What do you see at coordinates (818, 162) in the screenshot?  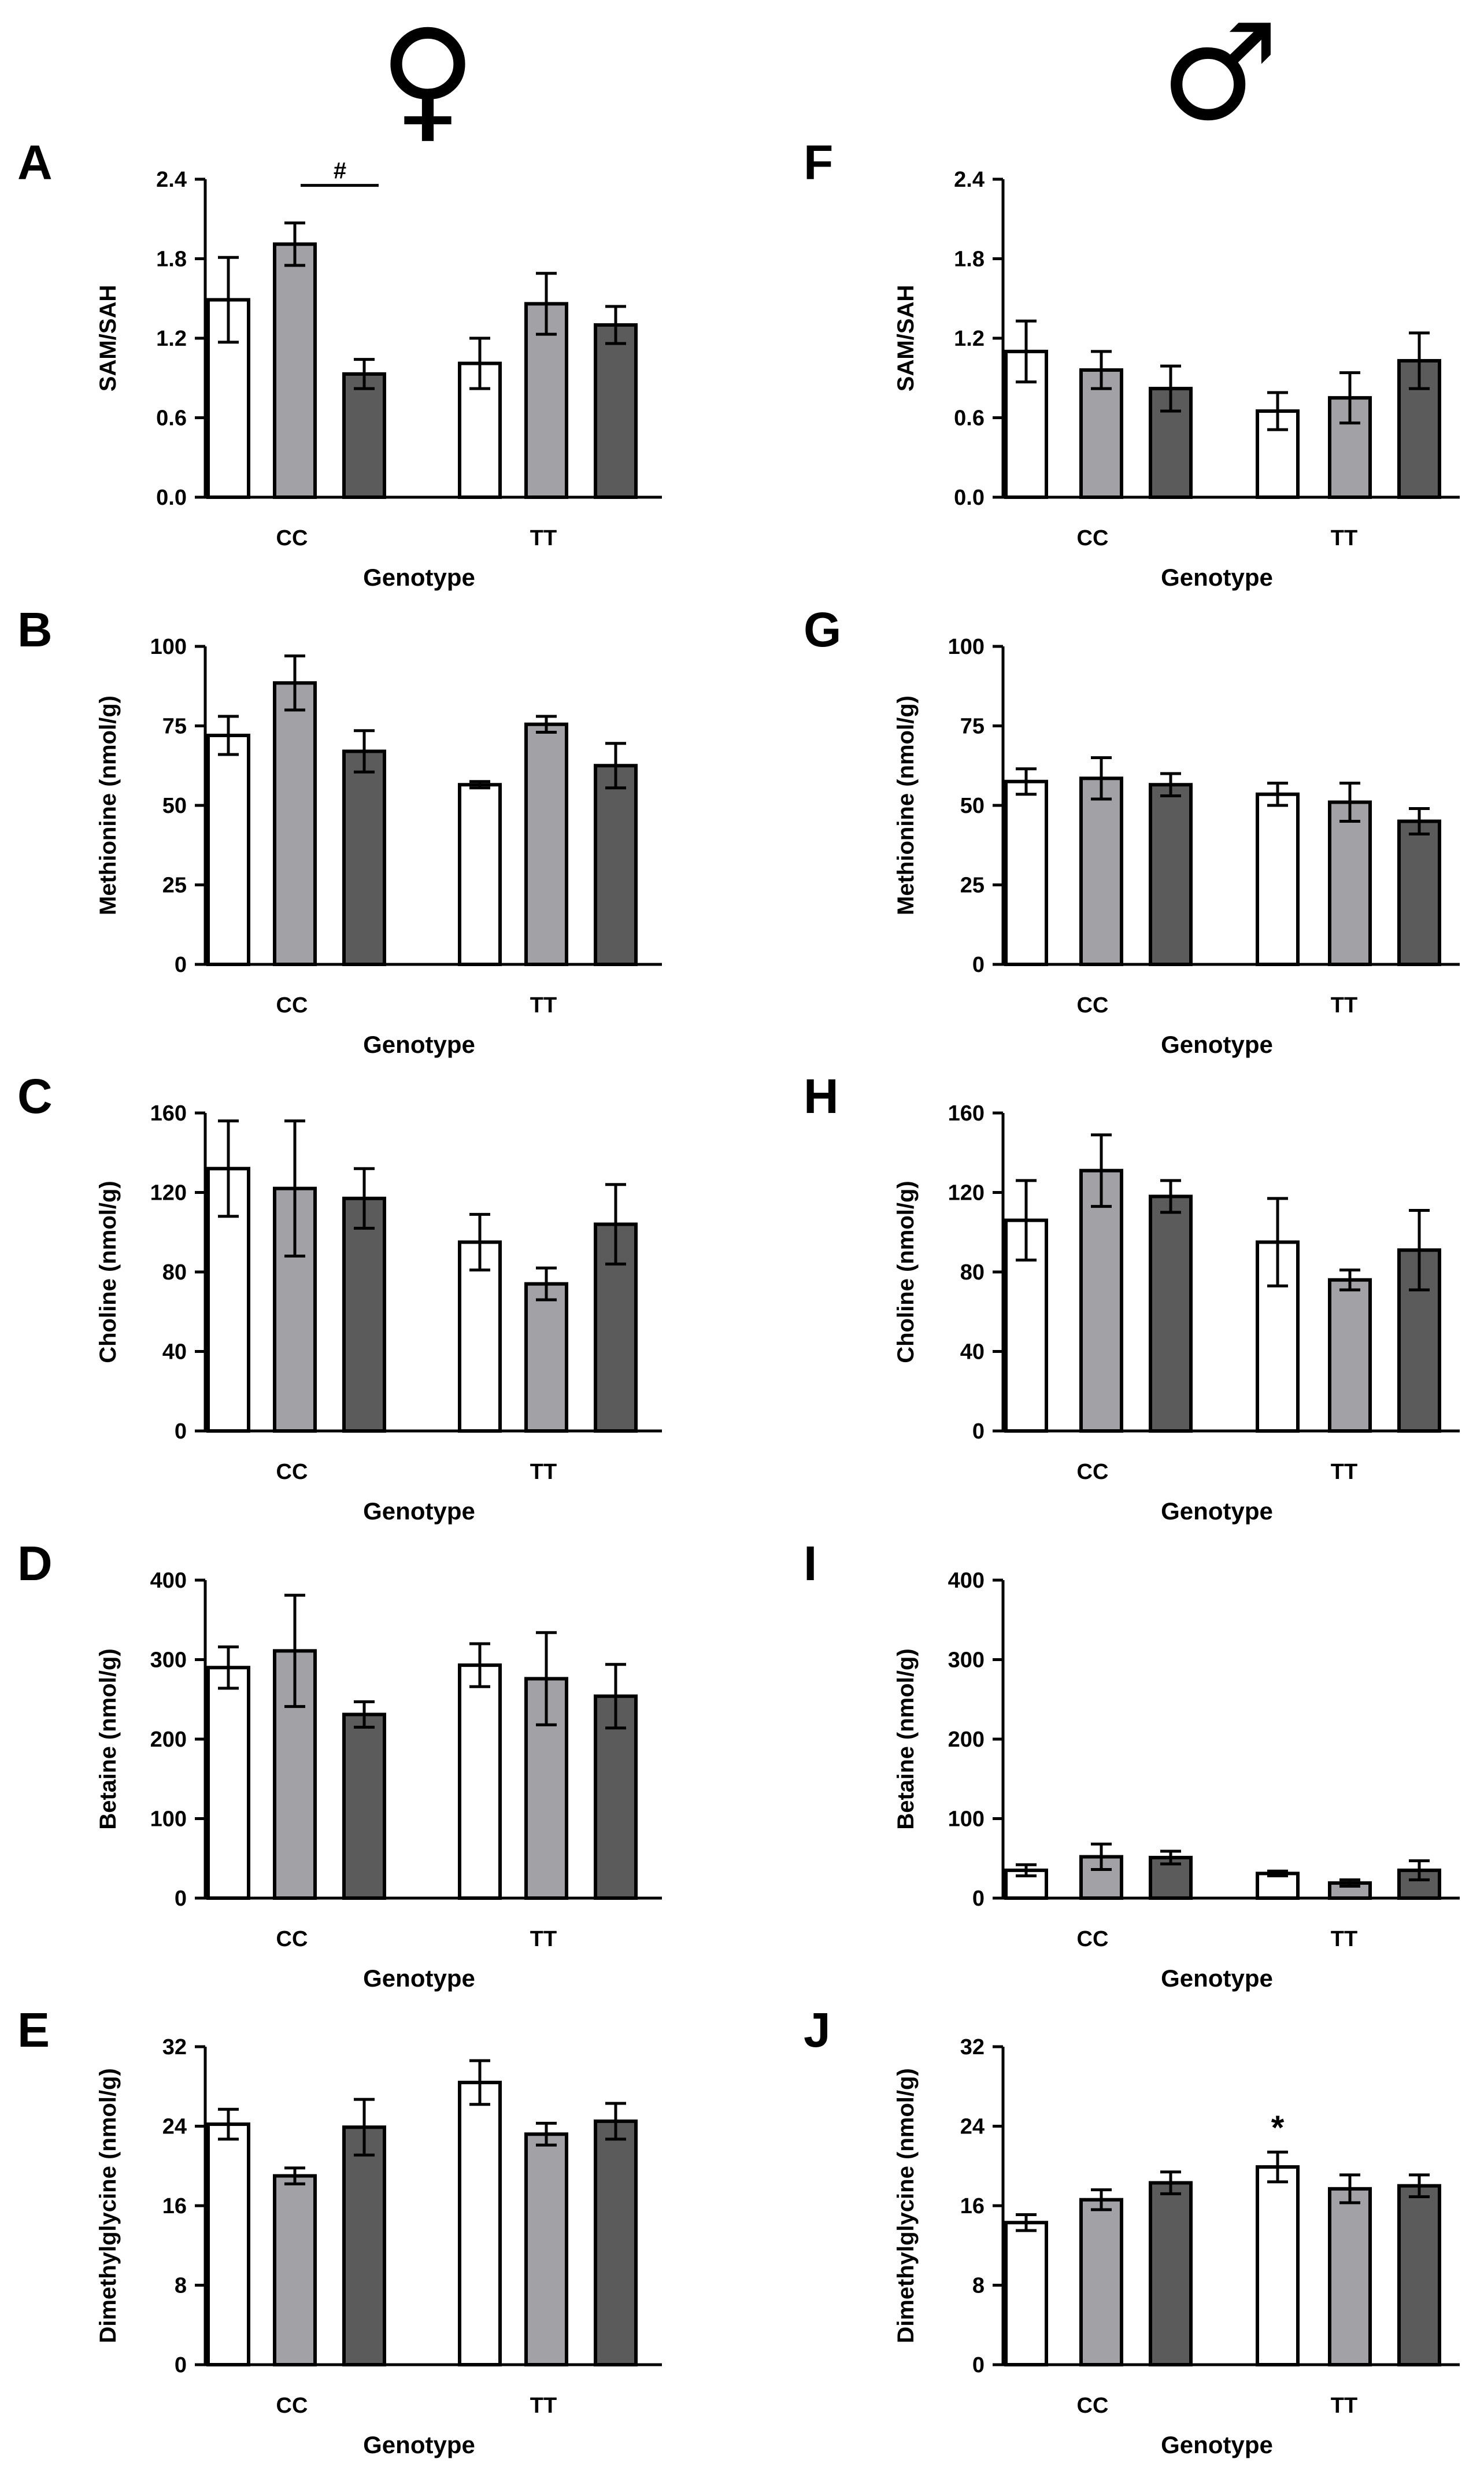 I see `panel-letter: F` at bounding box center [818, 162].